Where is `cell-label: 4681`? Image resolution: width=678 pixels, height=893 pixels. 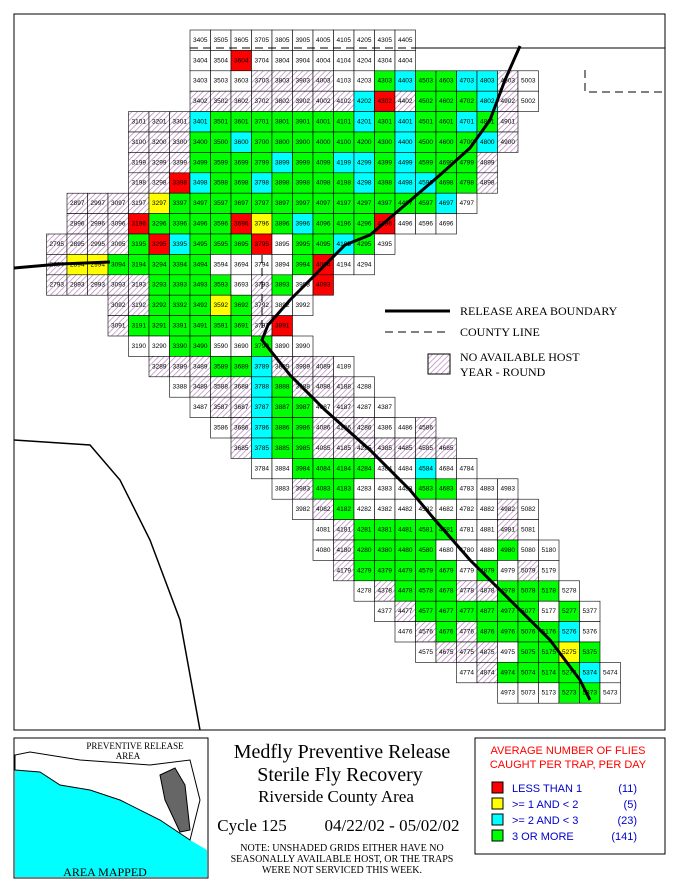 cell-label: 4681 is located at coordinates (446, 530).